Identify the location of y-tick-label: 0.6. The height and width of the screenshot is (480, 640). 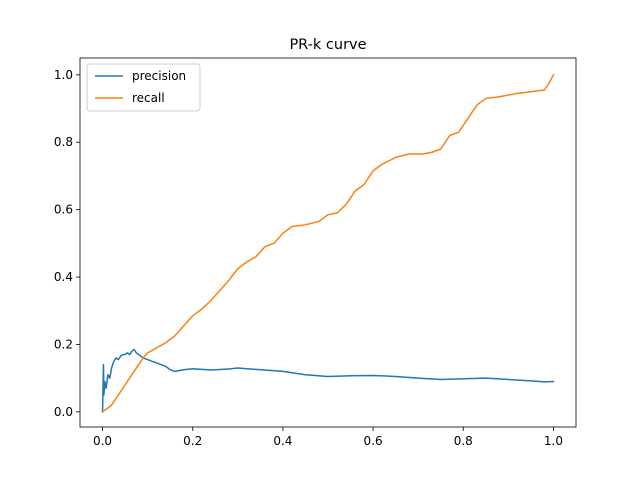
(63, 210).